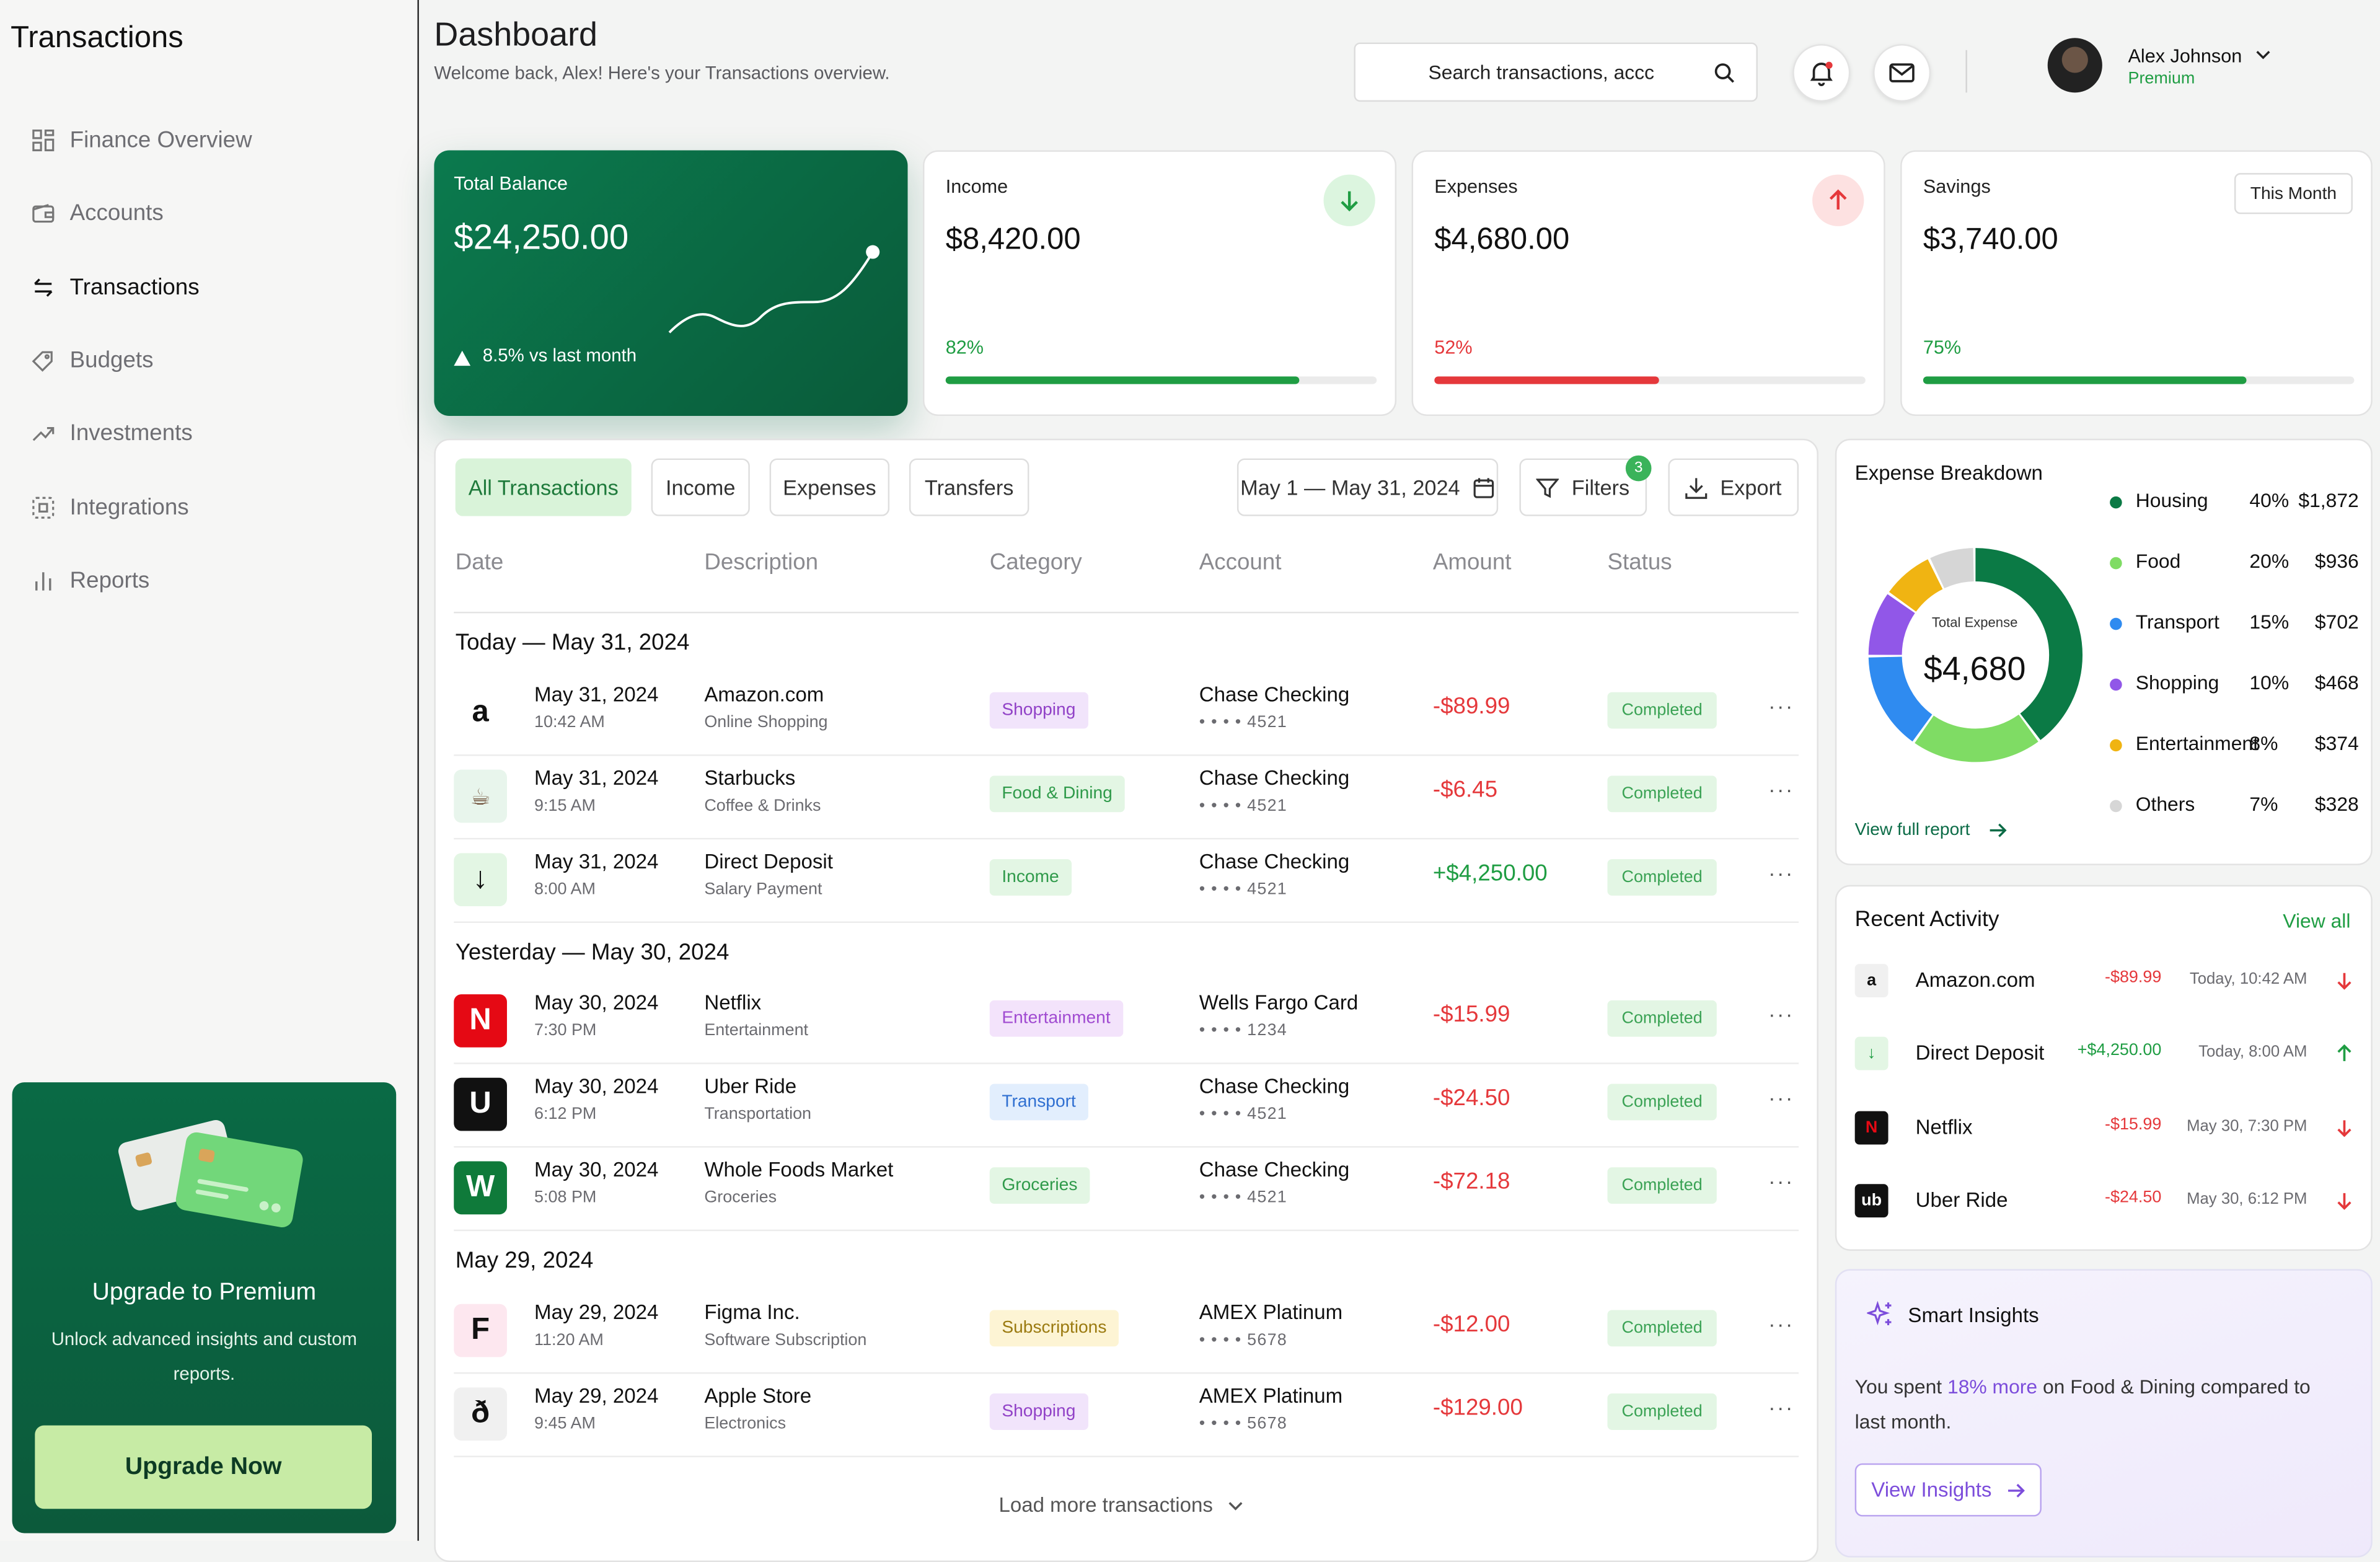 The image size is (2380, 1562). Describe the element at coordinates (42, 360) in the screenshot. I see `tag-icon` at that location.